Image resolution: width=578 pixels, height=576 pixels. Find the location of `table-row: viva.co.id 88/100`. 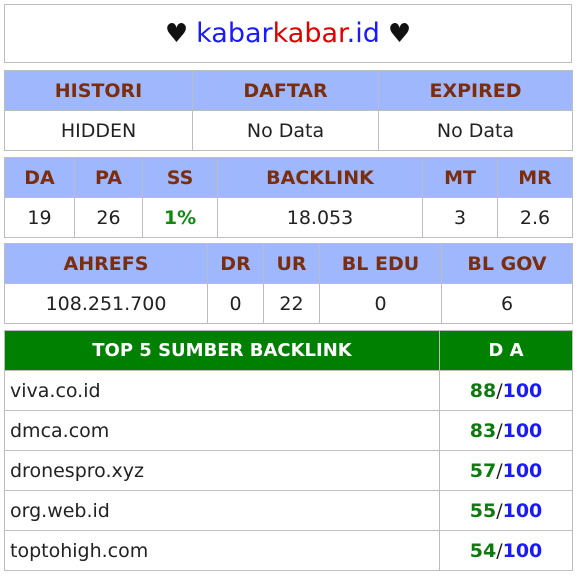

table-row: viva.co.id 88/100 is located at coordinates (288, 390).